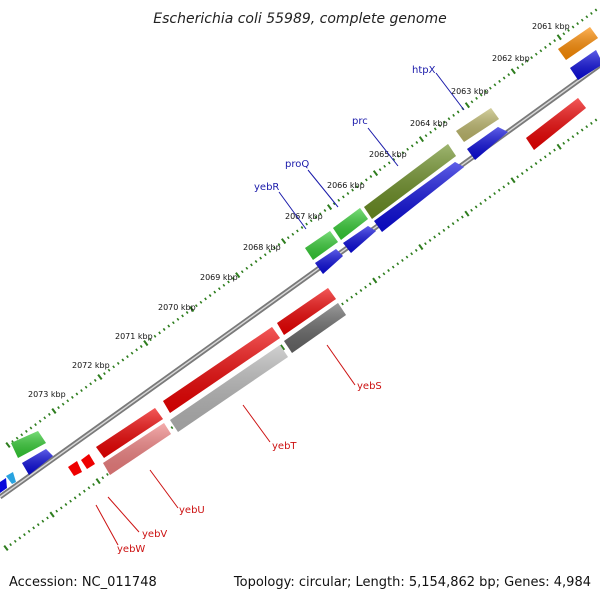 The height and width of the screenshot is (600, 600). Describe the element at coordinates (284, 446) in the screenshot. I see `gene-label-yebt: yebT` at that location.